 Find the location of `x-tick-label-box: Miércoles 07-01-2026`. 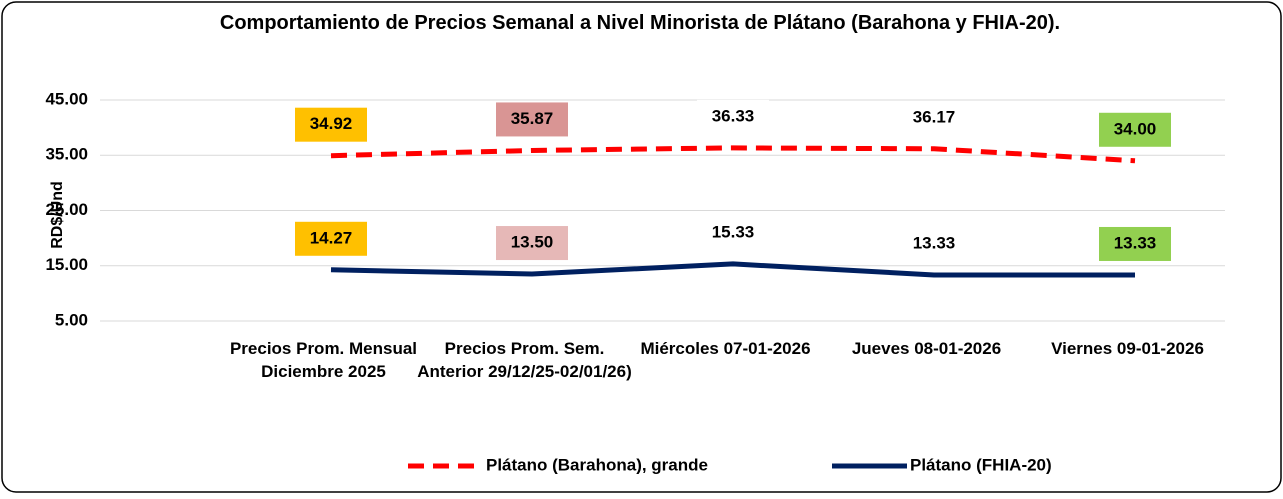

x-tick-label-box: Miércoles 07-01-2026 is located at coordinates (725, 348).